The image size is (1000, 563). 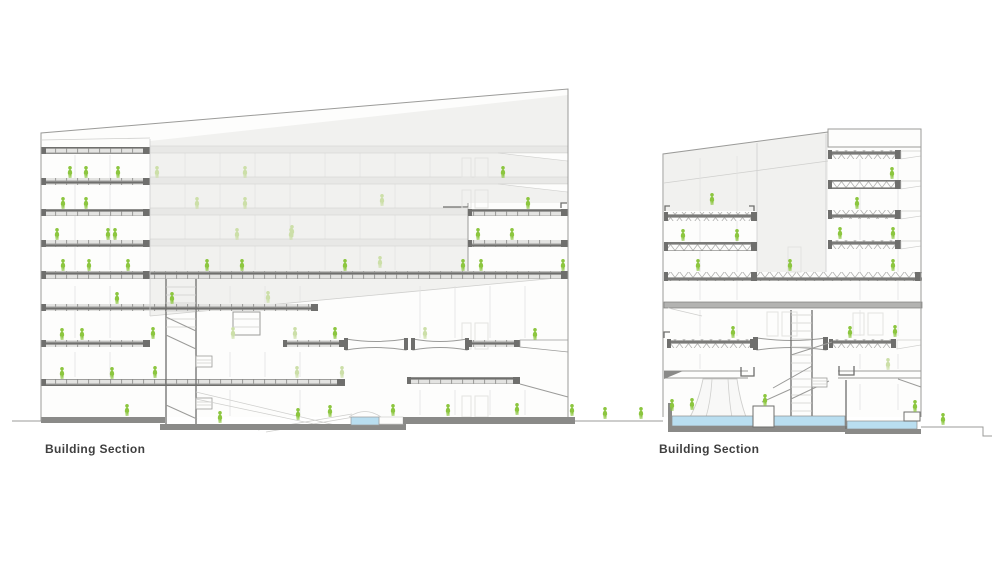 What do you see at coordinates (709, 449) in the screenshot?
I see `section-label-right: Building Section` at bounding box center [709, 449].